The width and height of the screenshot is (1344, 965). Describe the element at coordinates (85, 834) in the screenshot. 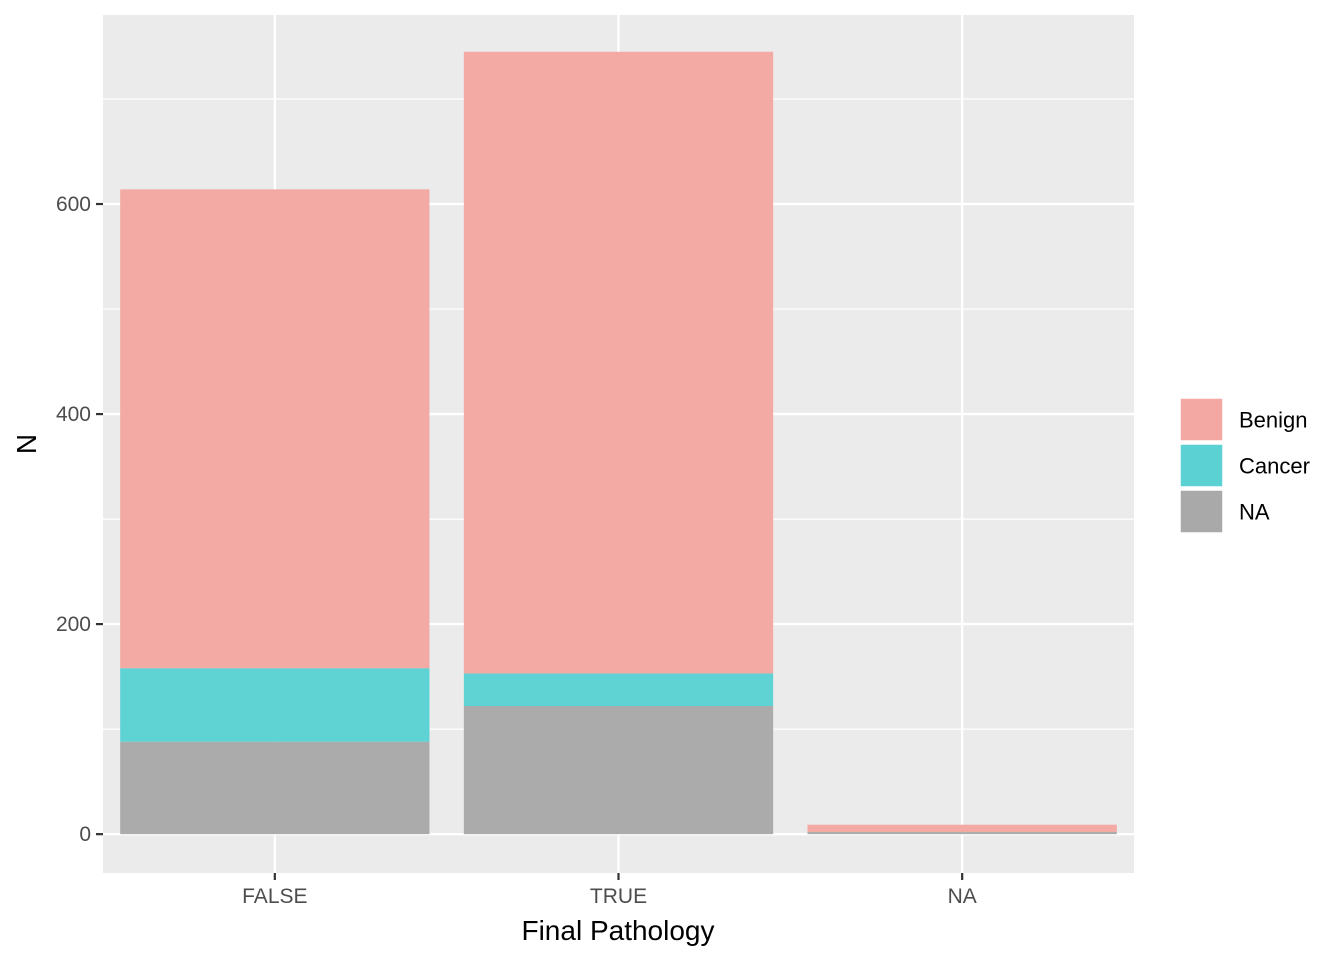

I see `y-tick-label: 0` at that location.